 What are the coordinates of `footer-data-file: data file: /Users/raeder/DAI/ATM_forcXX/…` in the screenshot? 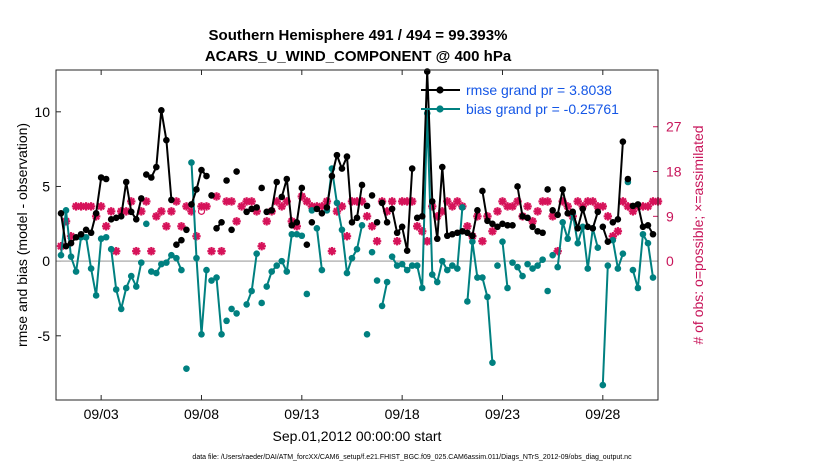 It's located at (412, 457).